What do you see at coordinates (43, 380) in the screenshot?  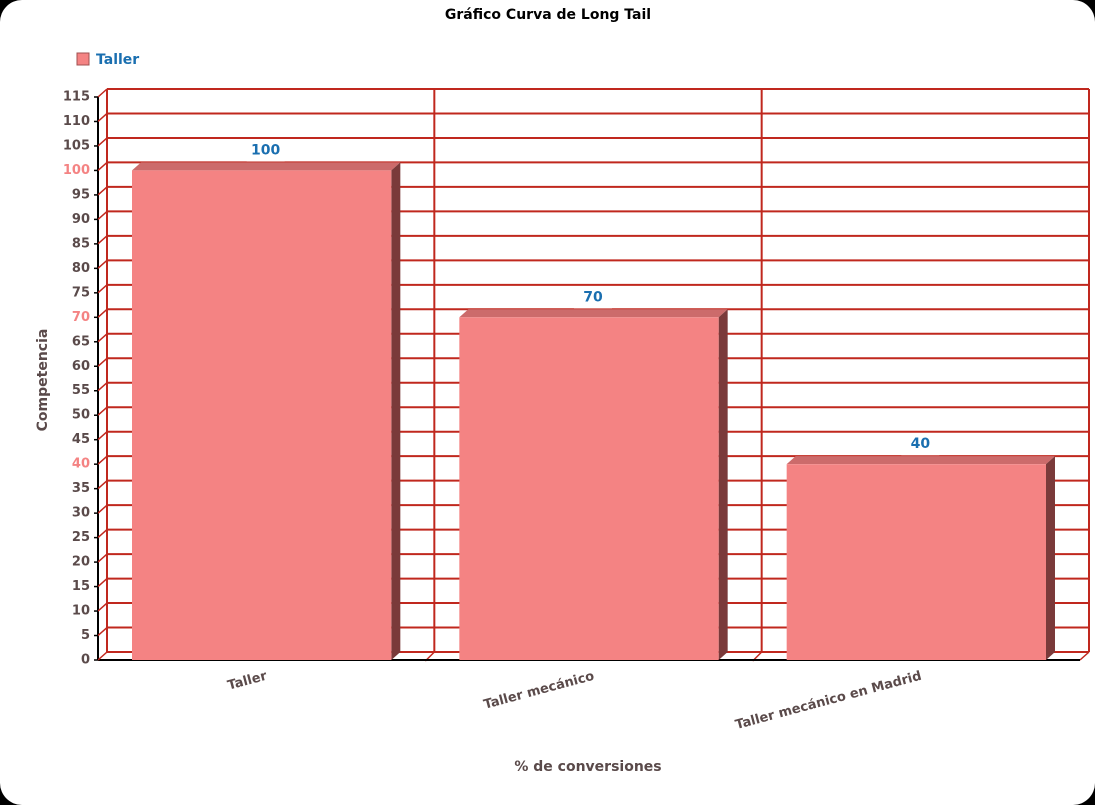 I see `y-axis-label: Competencia` at bounding box center [43, 380].